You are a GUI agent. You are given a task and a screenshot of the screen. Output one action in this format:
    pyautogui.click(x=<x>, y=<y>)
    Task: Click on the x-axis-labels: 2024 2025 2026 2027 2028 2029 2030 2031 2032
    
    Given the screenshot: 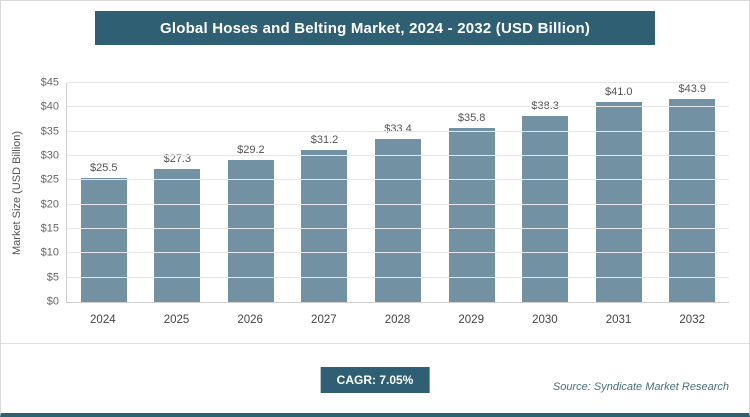 What is the action you would take?
    pyautogui.click(x=397, y=320)
    